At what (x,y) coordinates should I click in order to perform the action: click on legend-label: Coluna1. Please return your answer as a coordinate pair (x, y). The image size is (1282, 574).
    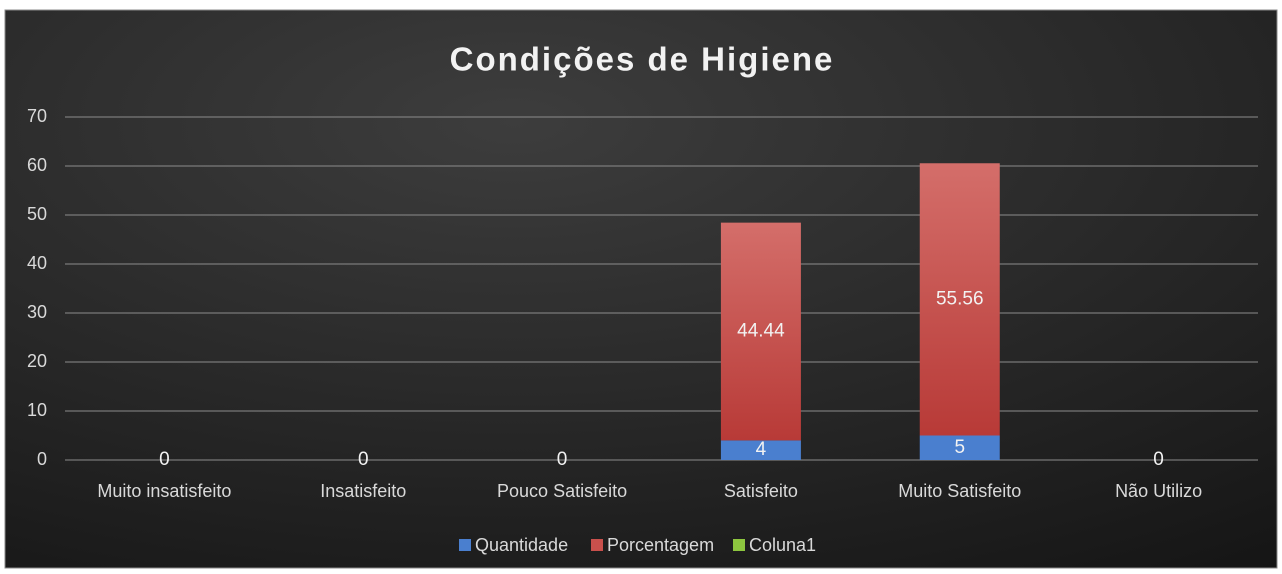
    Looking at the image, I should click on (782, 545).